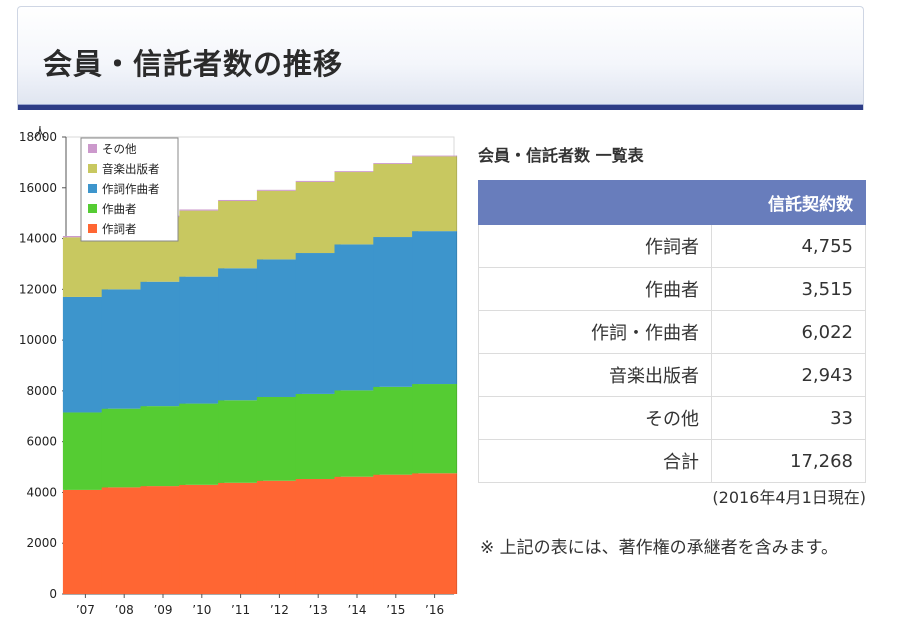 The height and width of the screenshot is (628, 902). Describe the element at coordinates (659, 548) in the screenshot. I see `footnote: ※ 上記の表には、著作権の承継者を含みます。` at that location.